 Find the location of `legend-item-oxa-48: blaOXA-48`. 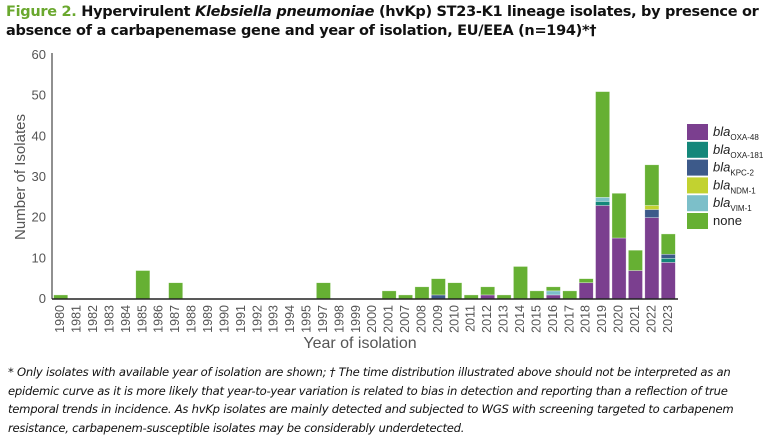

legend-item-oxa-48: blaOXA-48 is located at coordinates (723, 133).